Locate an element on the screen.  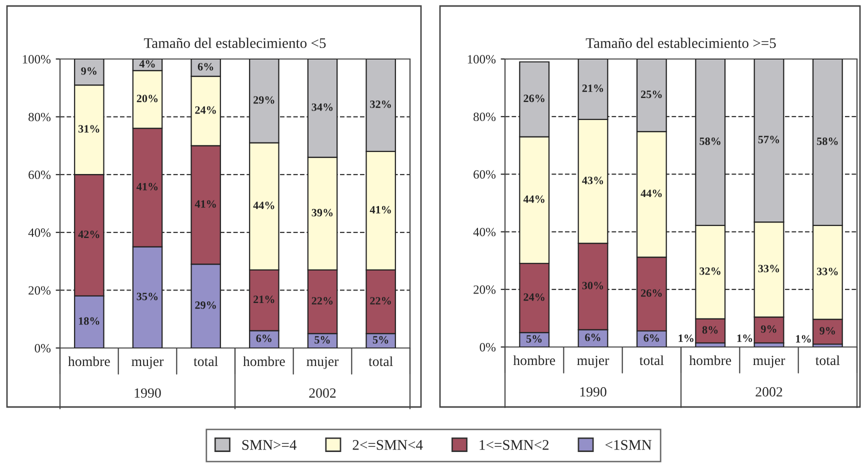
data-label: 8% is located at coordinates (710, 330).